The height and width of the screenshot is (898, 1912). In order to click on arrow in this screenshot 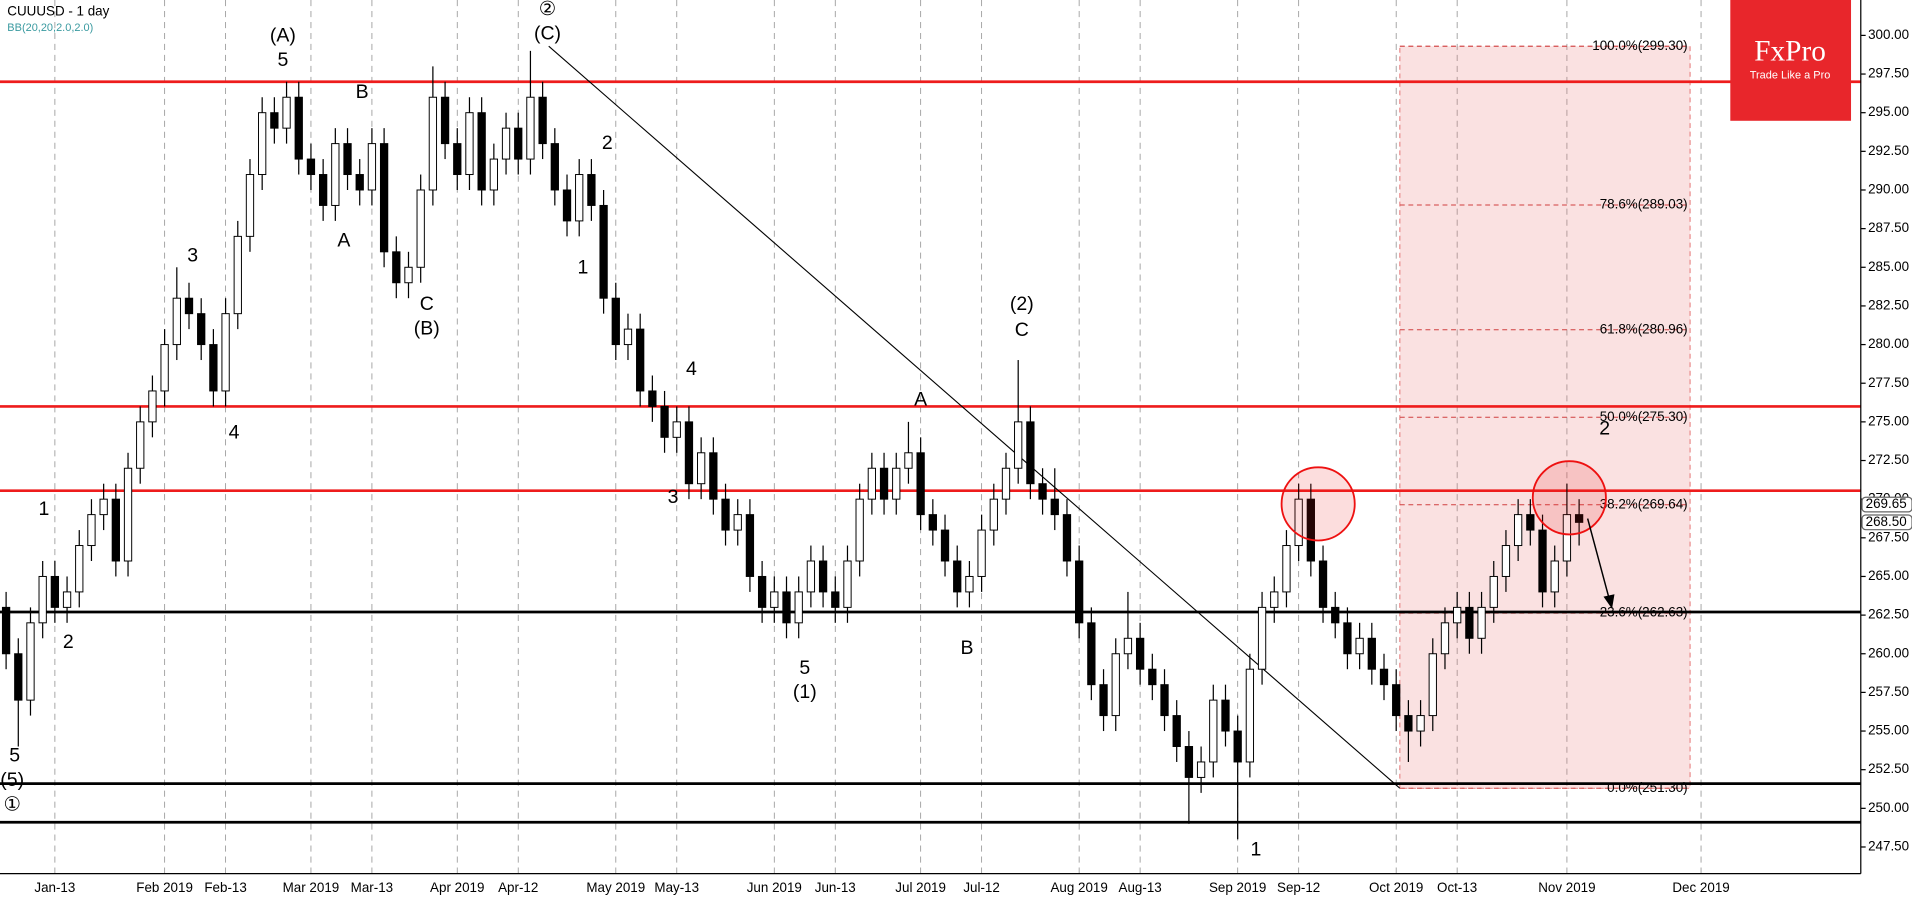, I will do `click(1598, 559)`.